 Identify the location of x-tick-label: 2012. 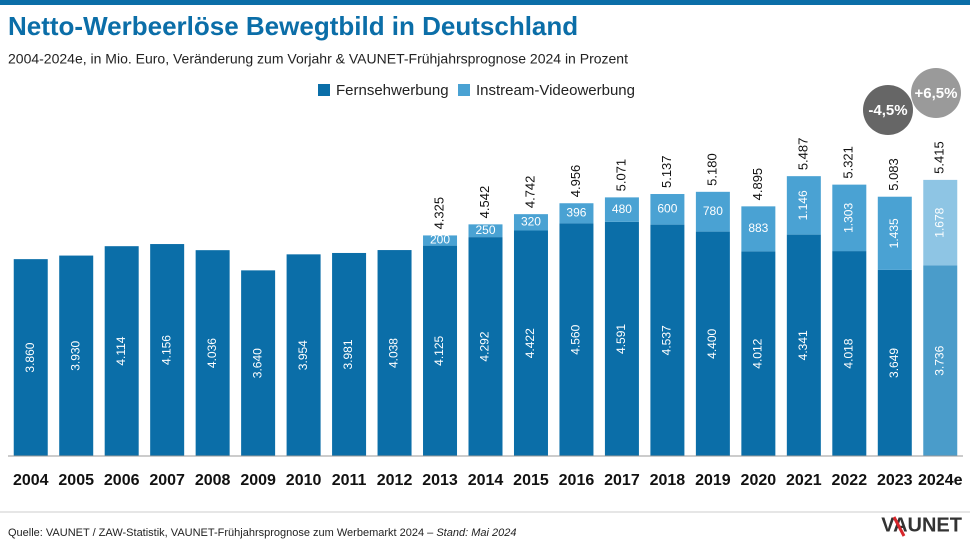
(395, 480).